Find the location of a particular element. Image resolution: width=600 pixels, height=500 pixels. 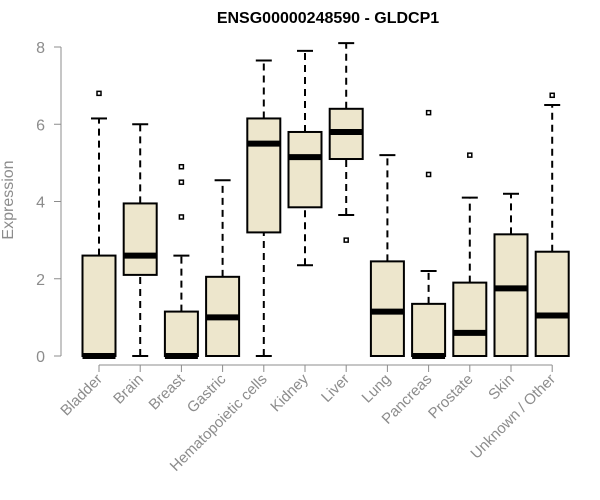

x-tick-label: Skin is located at coordinates (501, 387).